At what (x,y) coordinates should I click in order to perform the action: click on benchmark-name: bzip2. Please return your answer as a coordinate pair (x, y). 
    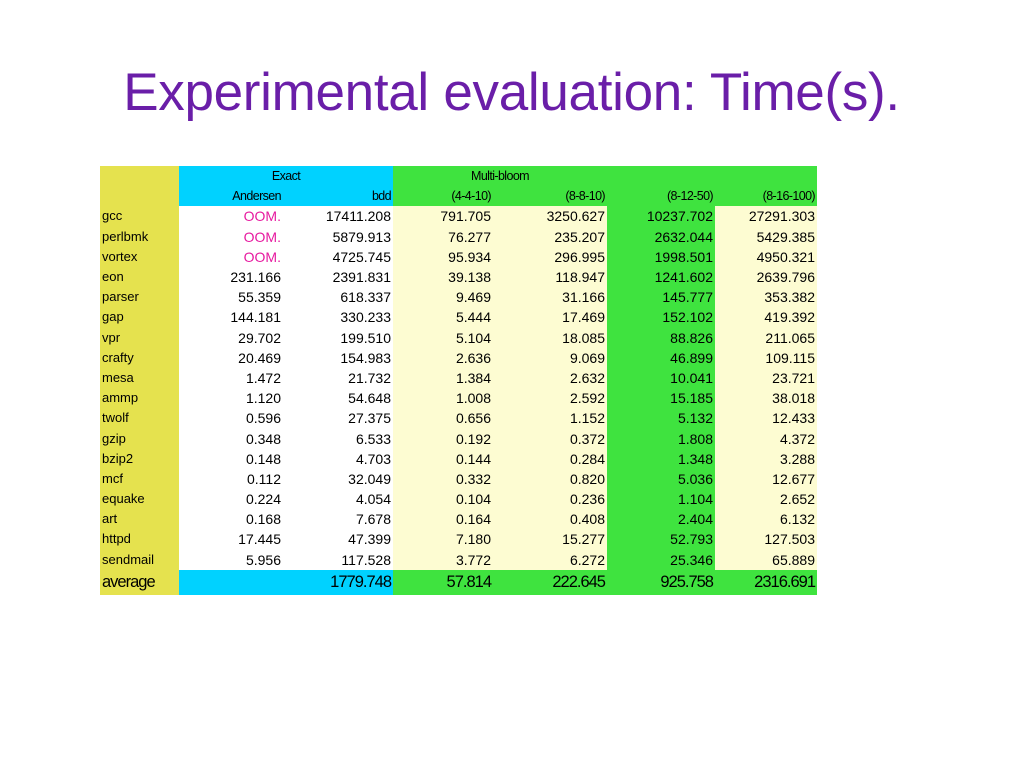
    Looking at the image, I should click on (139, 458).